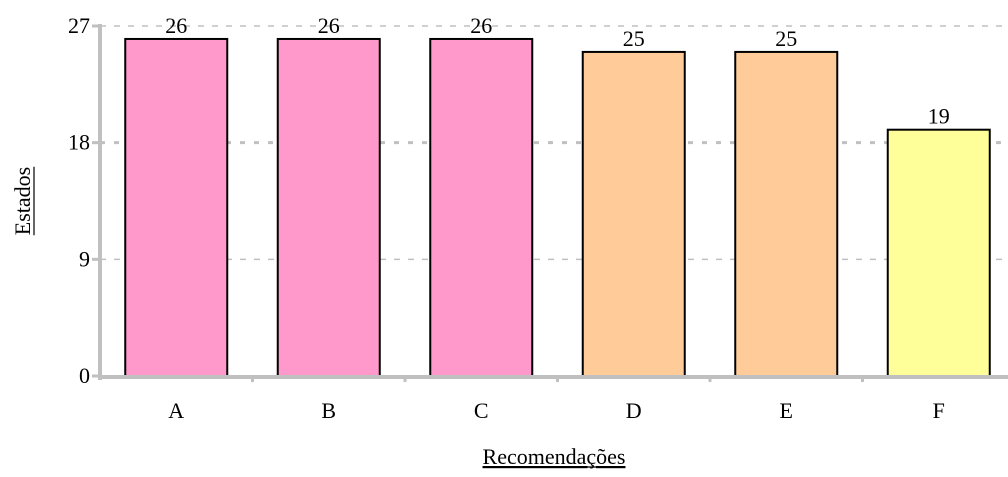 The height and width of the screenshot is (477, 1008). I want to click on y-tick-label-18: 18, so click(79, 142).